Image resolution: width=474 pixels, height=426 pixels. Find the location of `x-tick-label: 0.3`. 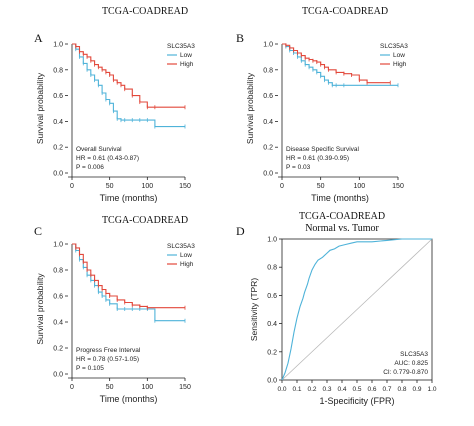

x-tick-label: 0.3 is located at coordinates (326, 389).